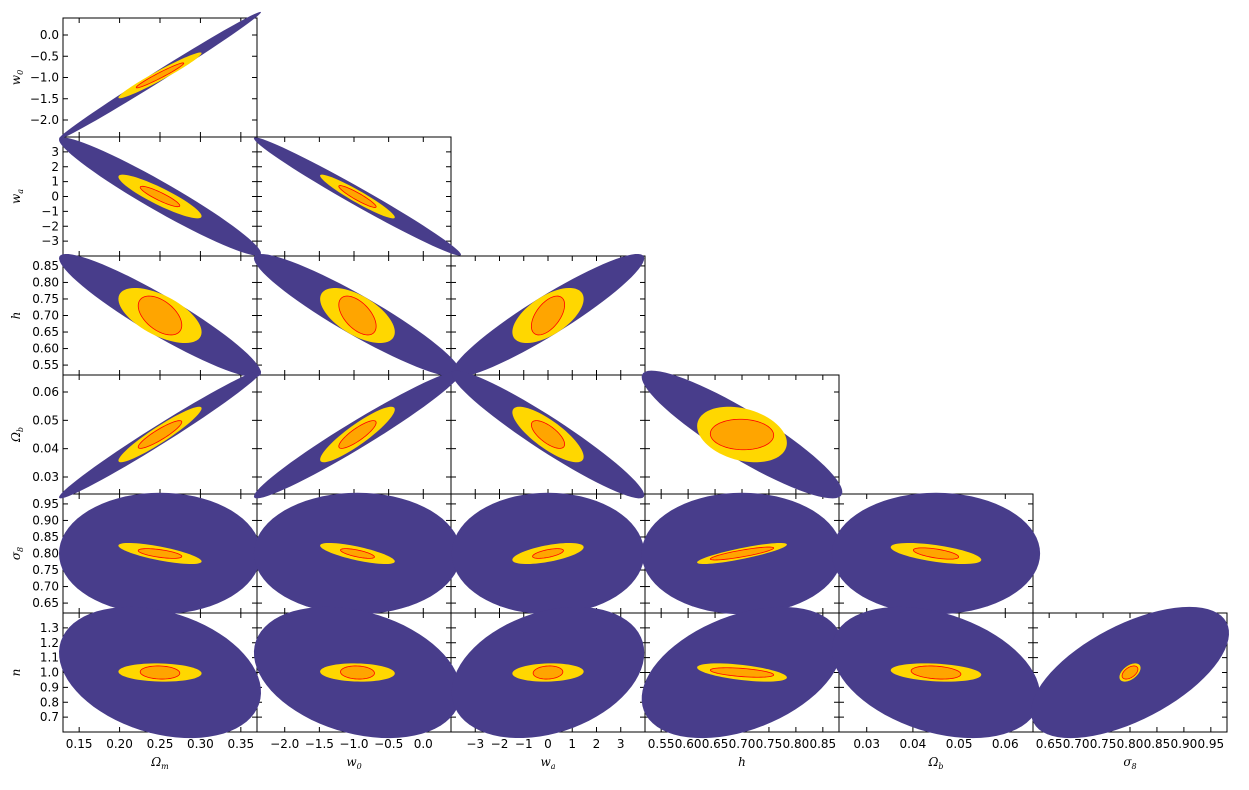 Image resolution: width=1249 pixels, height=790 pixels. What do you see at coordinates (388, 744) in the screenshot?
I see `x-tick-label: −0.5` at bounding box center [388, 744].